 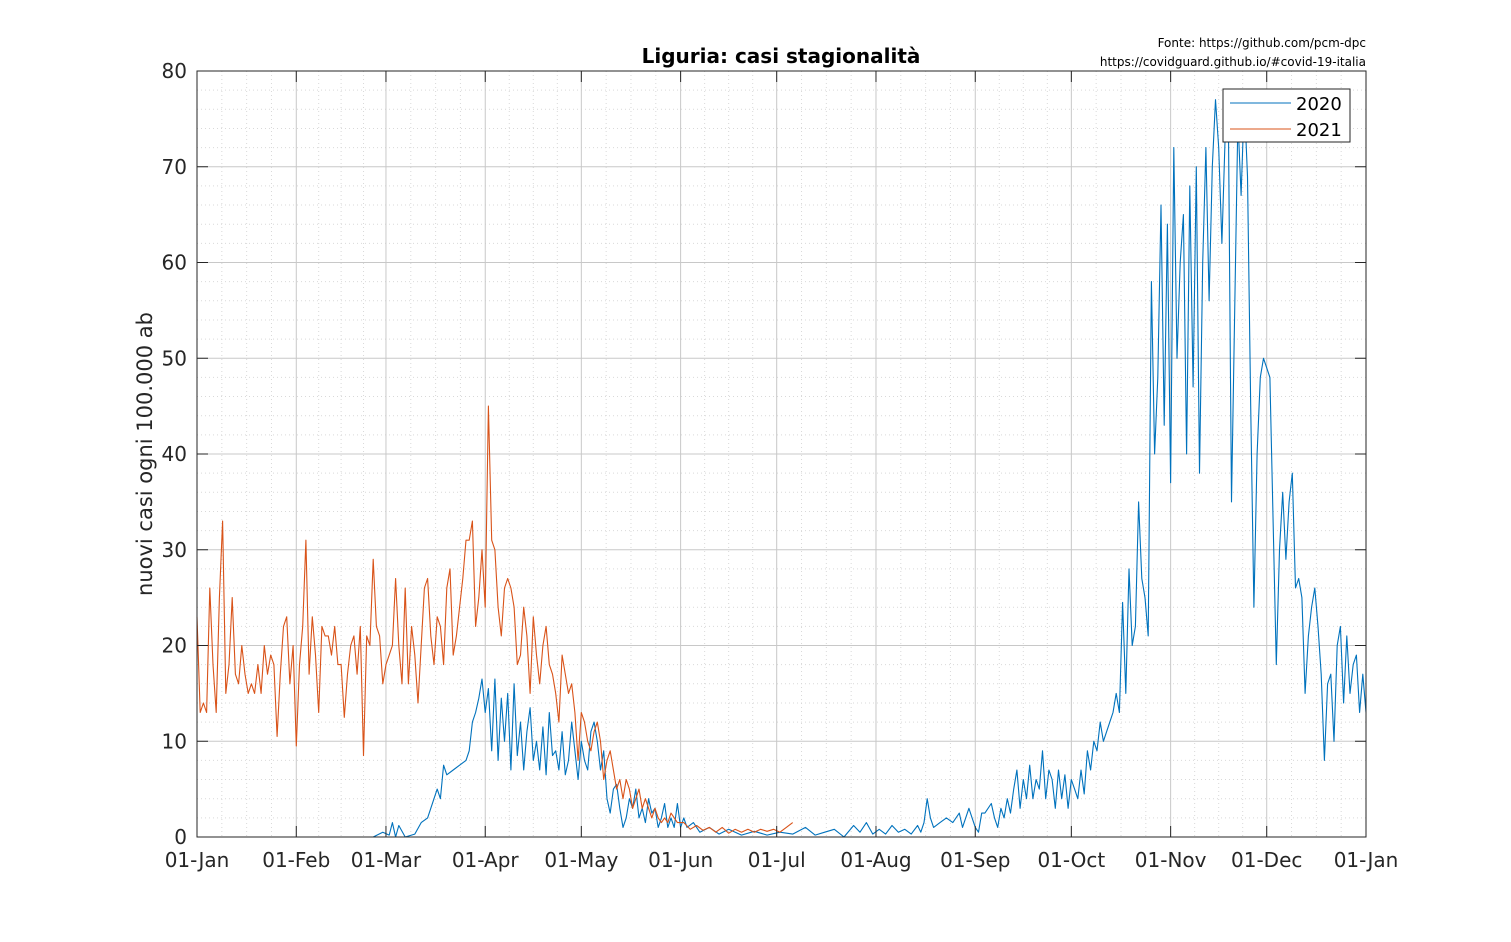 What do you see at coordinates (174, 646) in the screenshot?
I see `y-tick-label: 20` at bounding box center [174, 646].